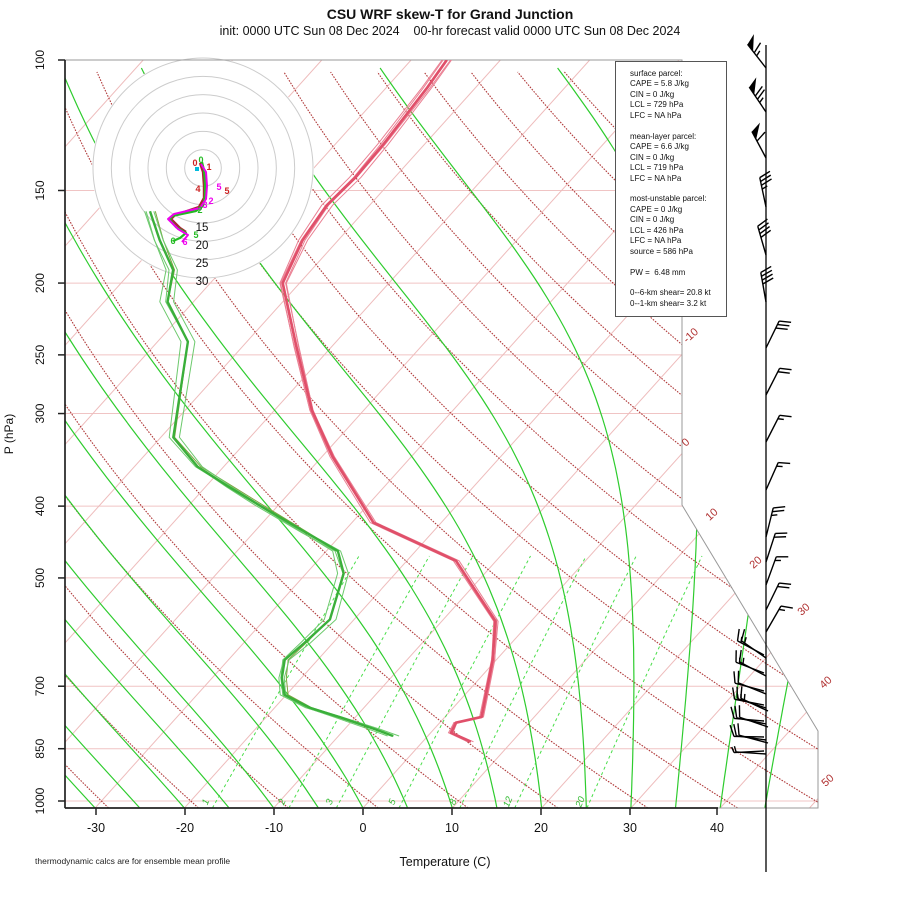 This screenshot has height=900, width=900. Describe the element at coordinates (208, 167) in the screenshot. I see `hodograph-height-digit: 1` at that location.